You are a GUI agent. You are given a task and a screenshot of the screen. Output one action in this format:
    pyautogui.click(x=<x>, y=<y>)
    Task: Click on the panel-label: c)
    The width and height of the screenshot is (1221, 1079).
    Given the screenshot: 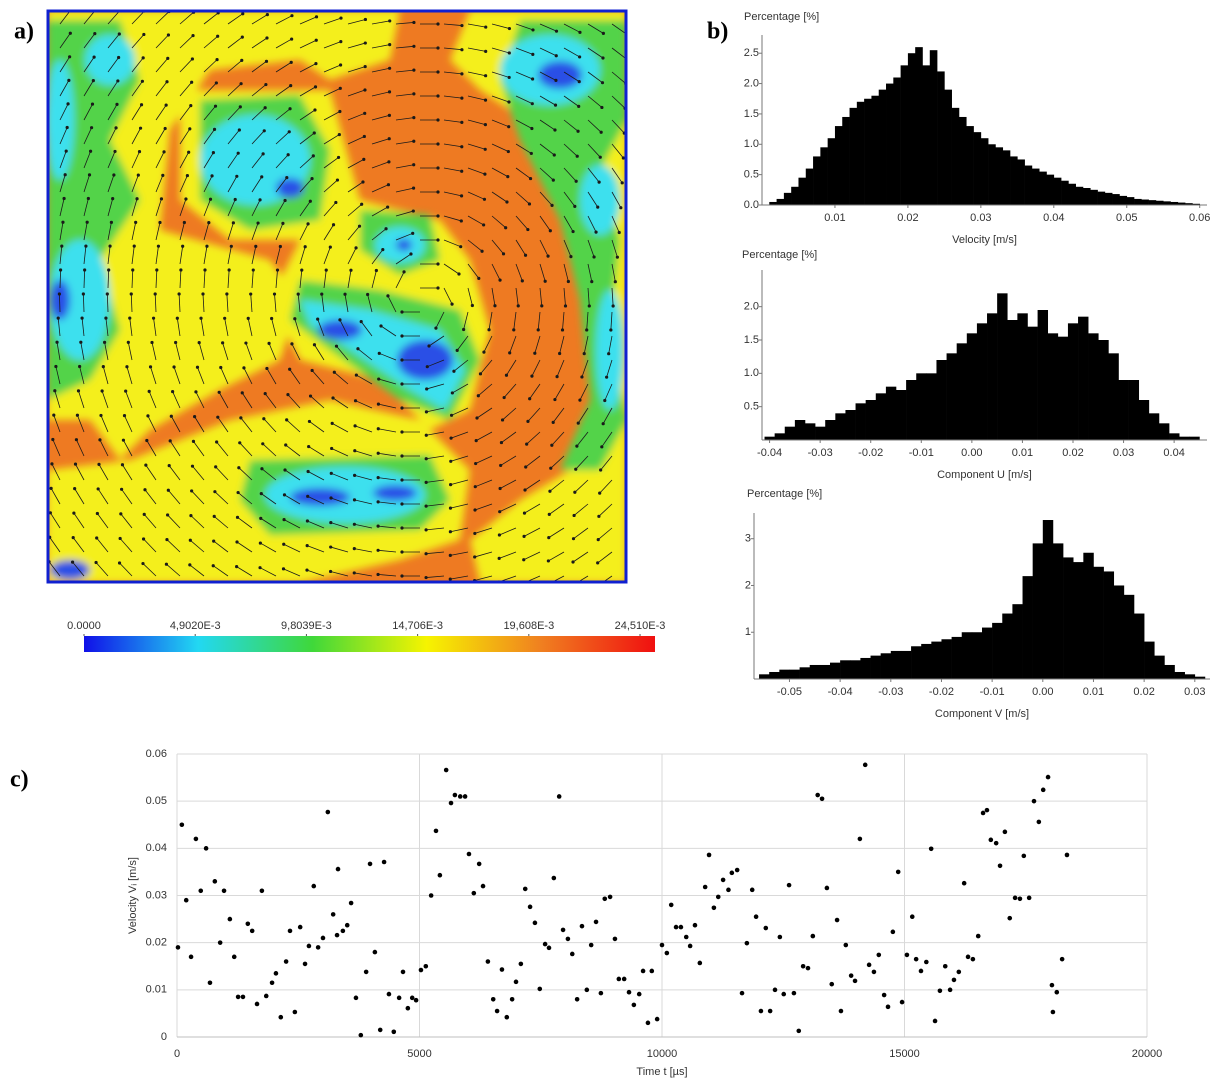 What is the action you would take?
    pyautogui.click(x=19, y=780)
    